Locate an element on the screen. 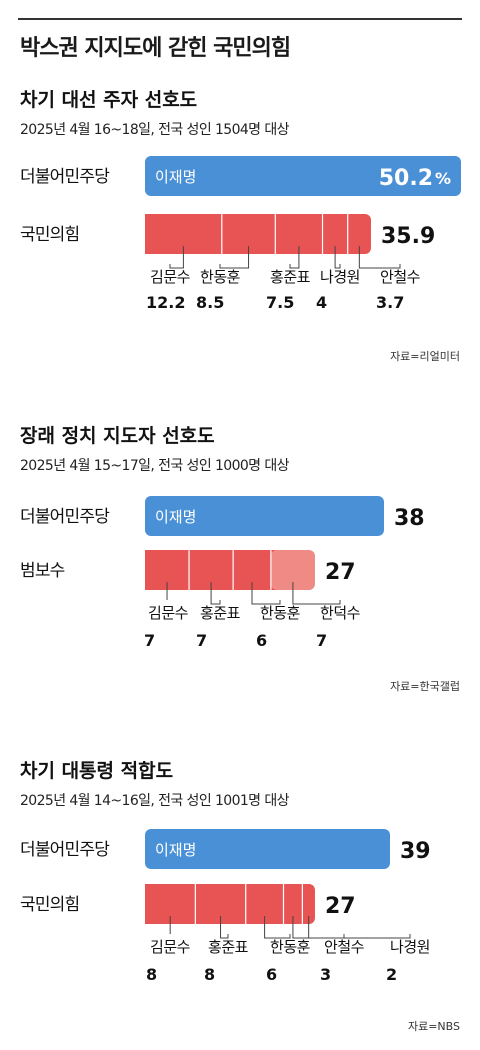 This screenshot has height=1050, width=480. candidate-value: 3 is located at coordinates (325, 974).